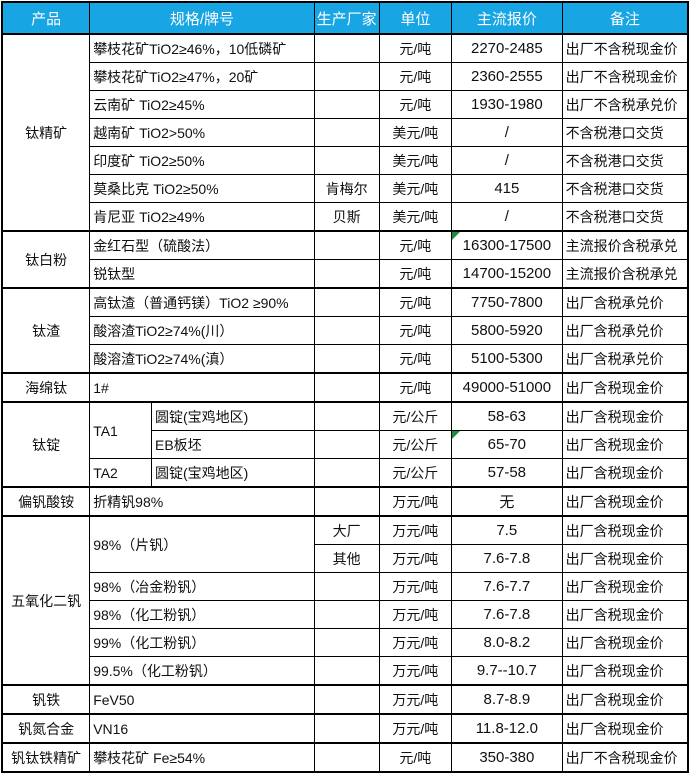 The height and width of the screenshot is (773, 689). Describe the element at coordinates (202, 132) in the screenshot. I see `cell-spec: 越南矿 TiO2>50%` at that location.